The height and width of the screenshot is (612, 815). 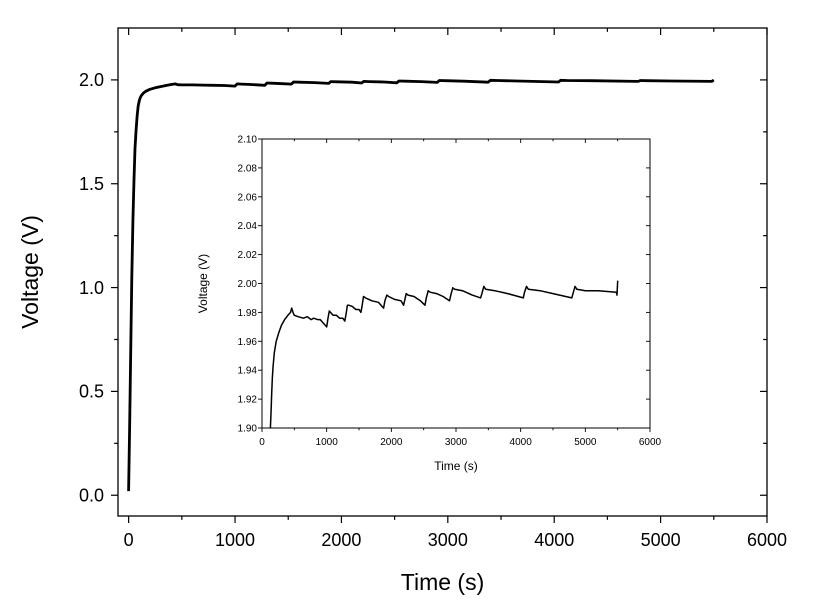 What do you see at coordinates (248, 168) in the screenshot?
I see `inset-y-tick-label: 2.08` at bounding box center [248, 168].